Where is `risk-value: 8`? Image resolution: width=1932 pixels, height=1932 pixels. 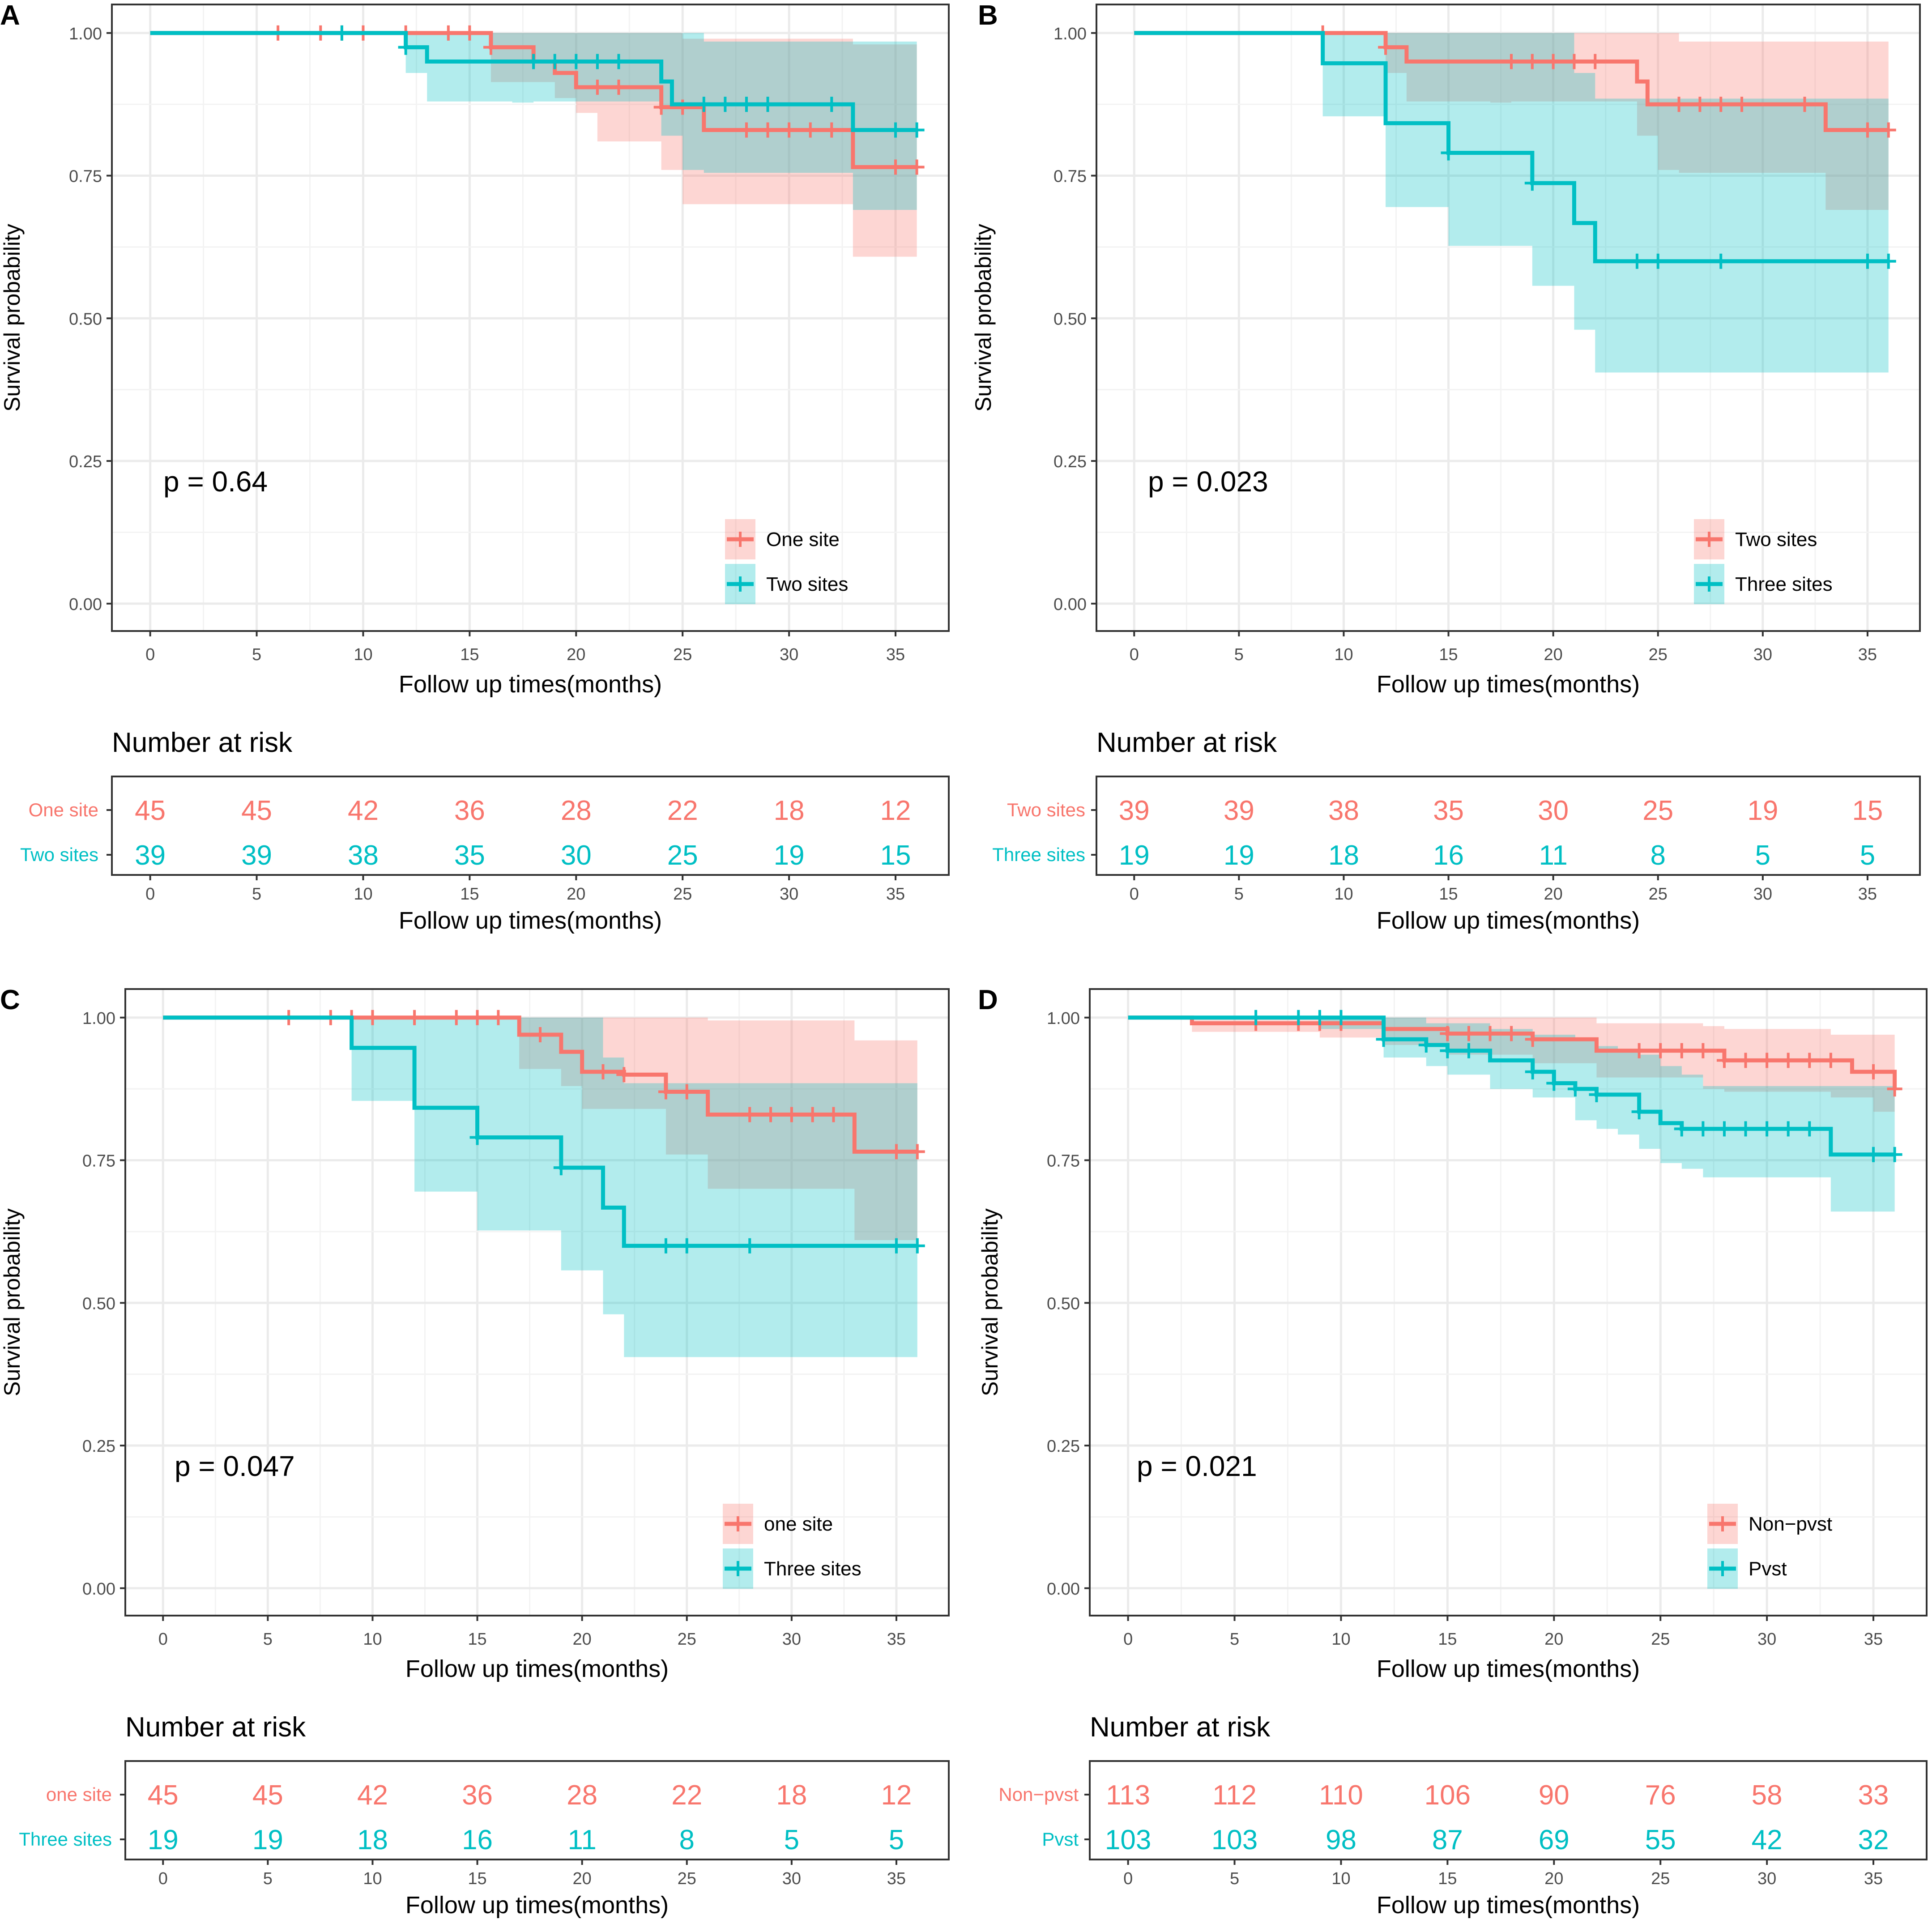
risk-value: 8 is located at coordinates (687, 1840).